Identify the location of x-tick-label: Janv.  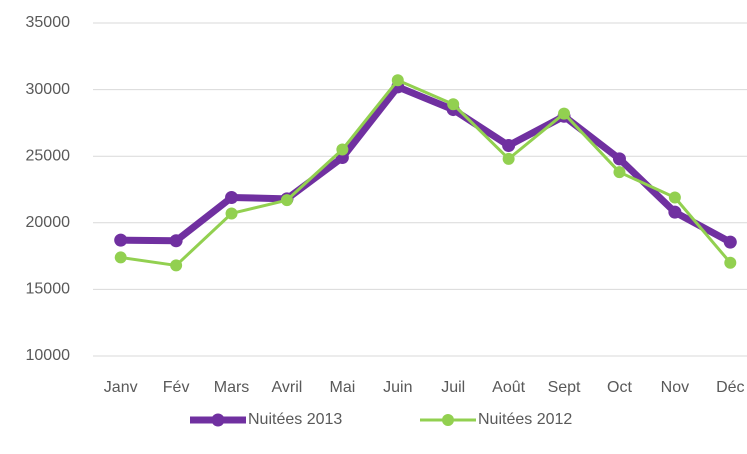
(121, 387).